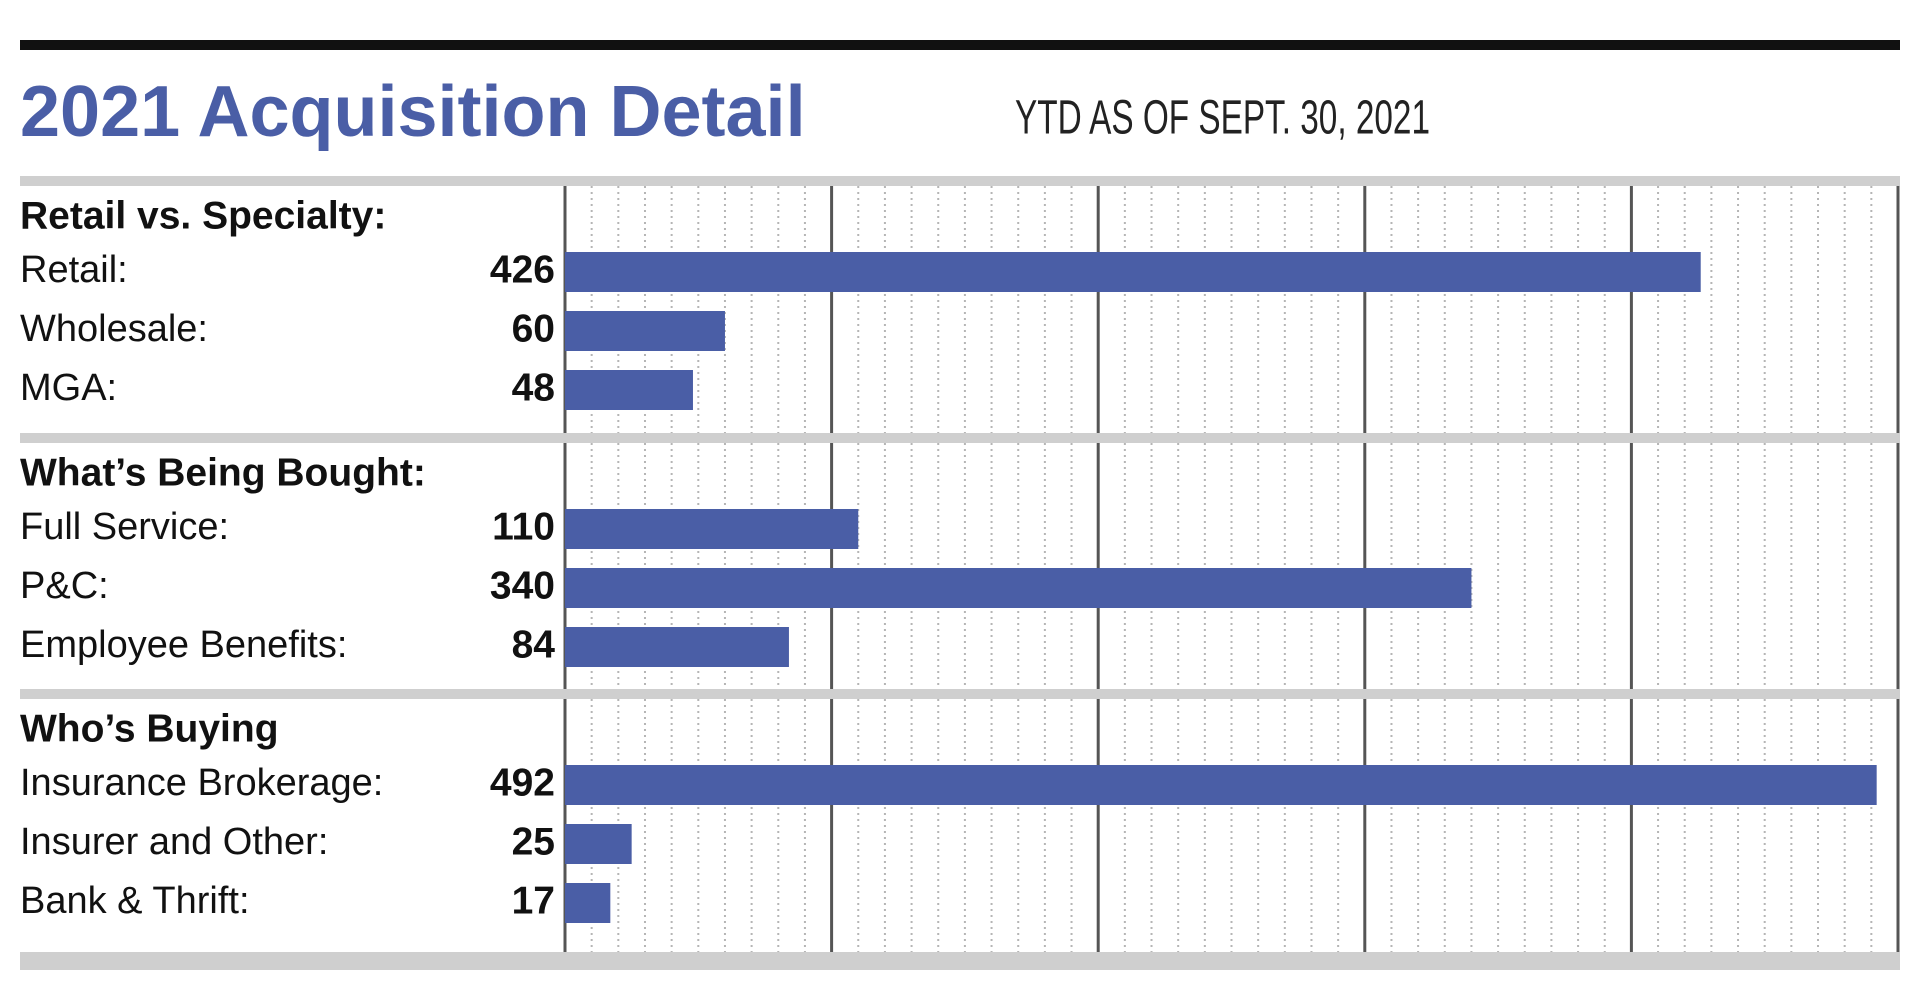 The width and height of the screenshot is (1920, 1005). Describe the element at coordinates (533, 900) in the screenshot. I see `value-label: 17` at that location.